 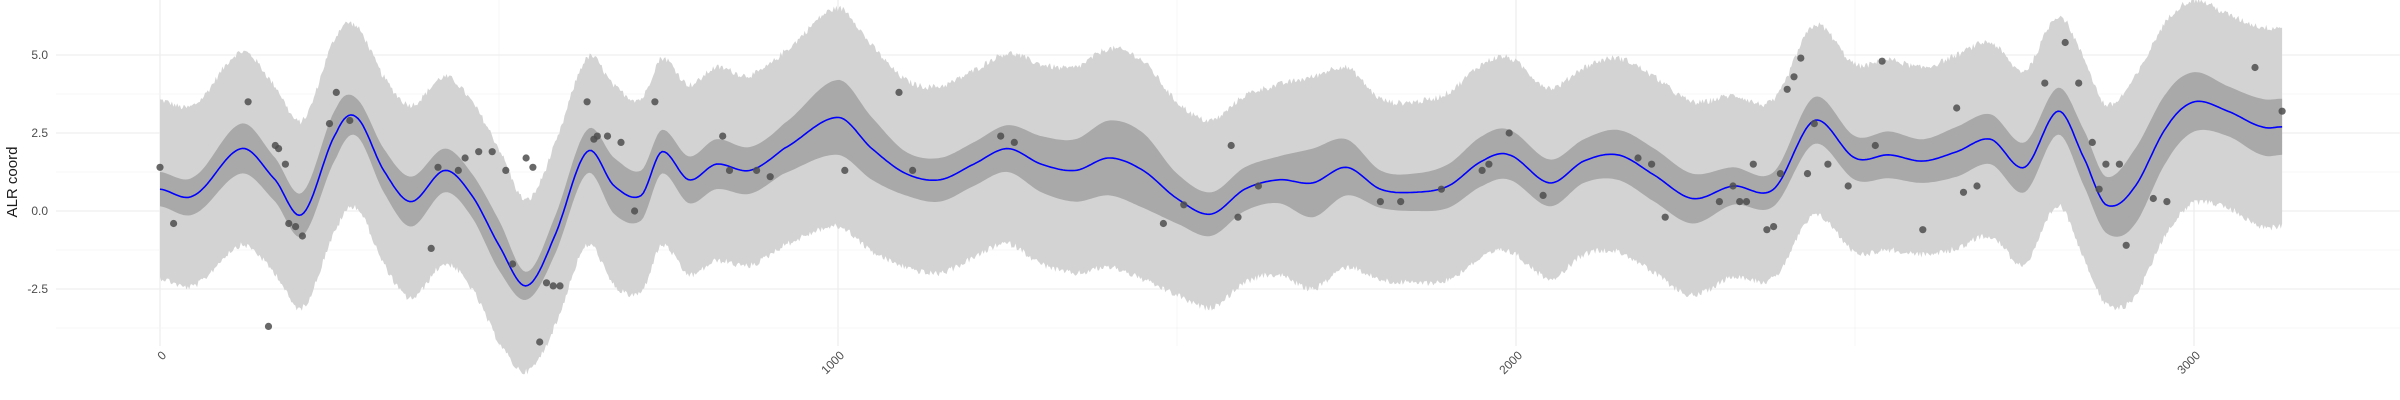 What do you see at coordinates (39, 133) in the screenshot?
I see `y-tick-label: 2.5` at bounding box center [39, 133].